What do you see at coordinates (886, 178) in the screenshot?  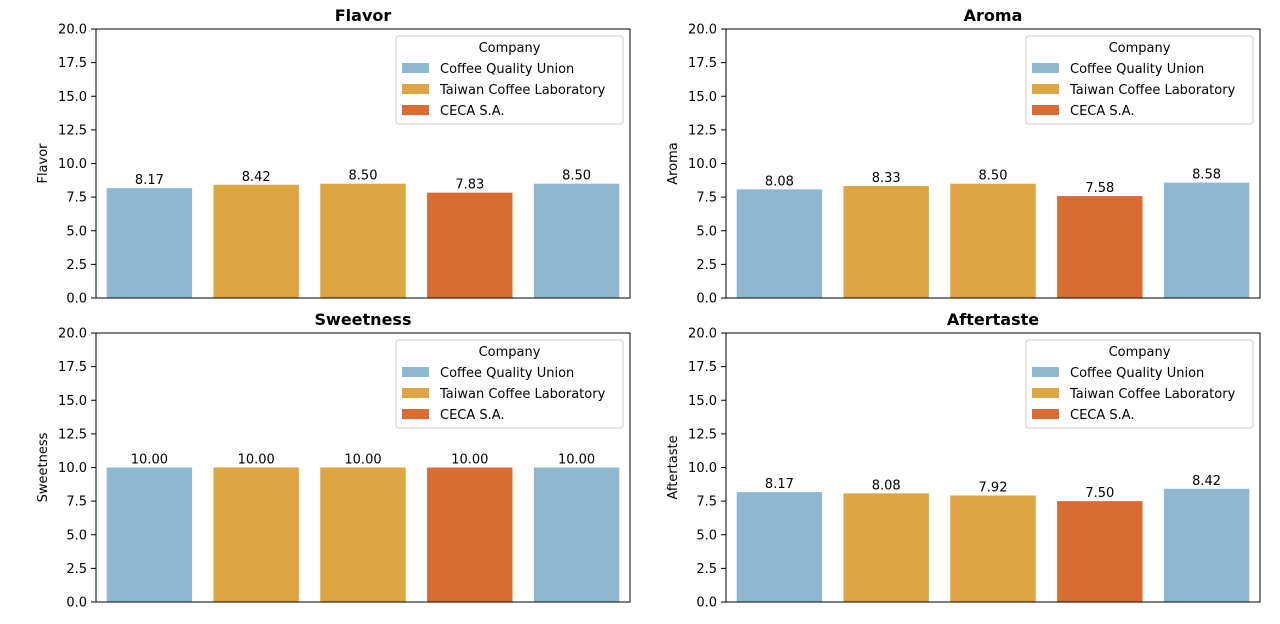 I see `bar-value-label: 8.33` at bounding box center [886, 178].